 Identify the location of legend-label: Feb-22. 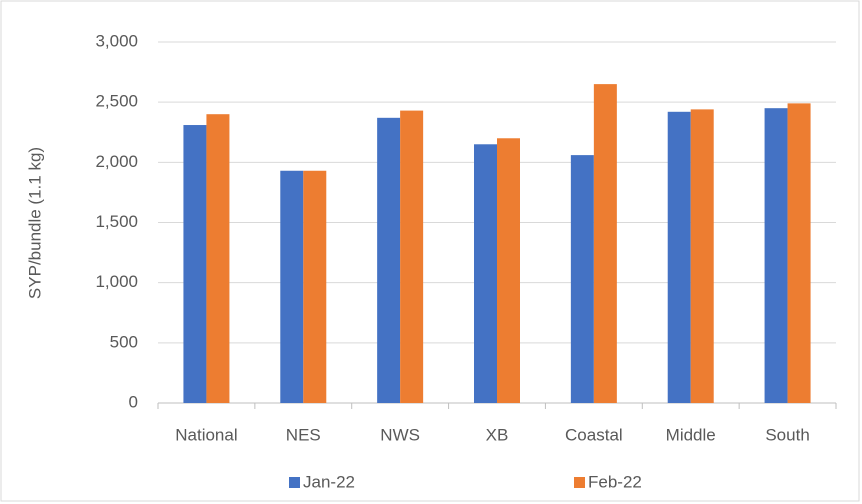
(615, 481).